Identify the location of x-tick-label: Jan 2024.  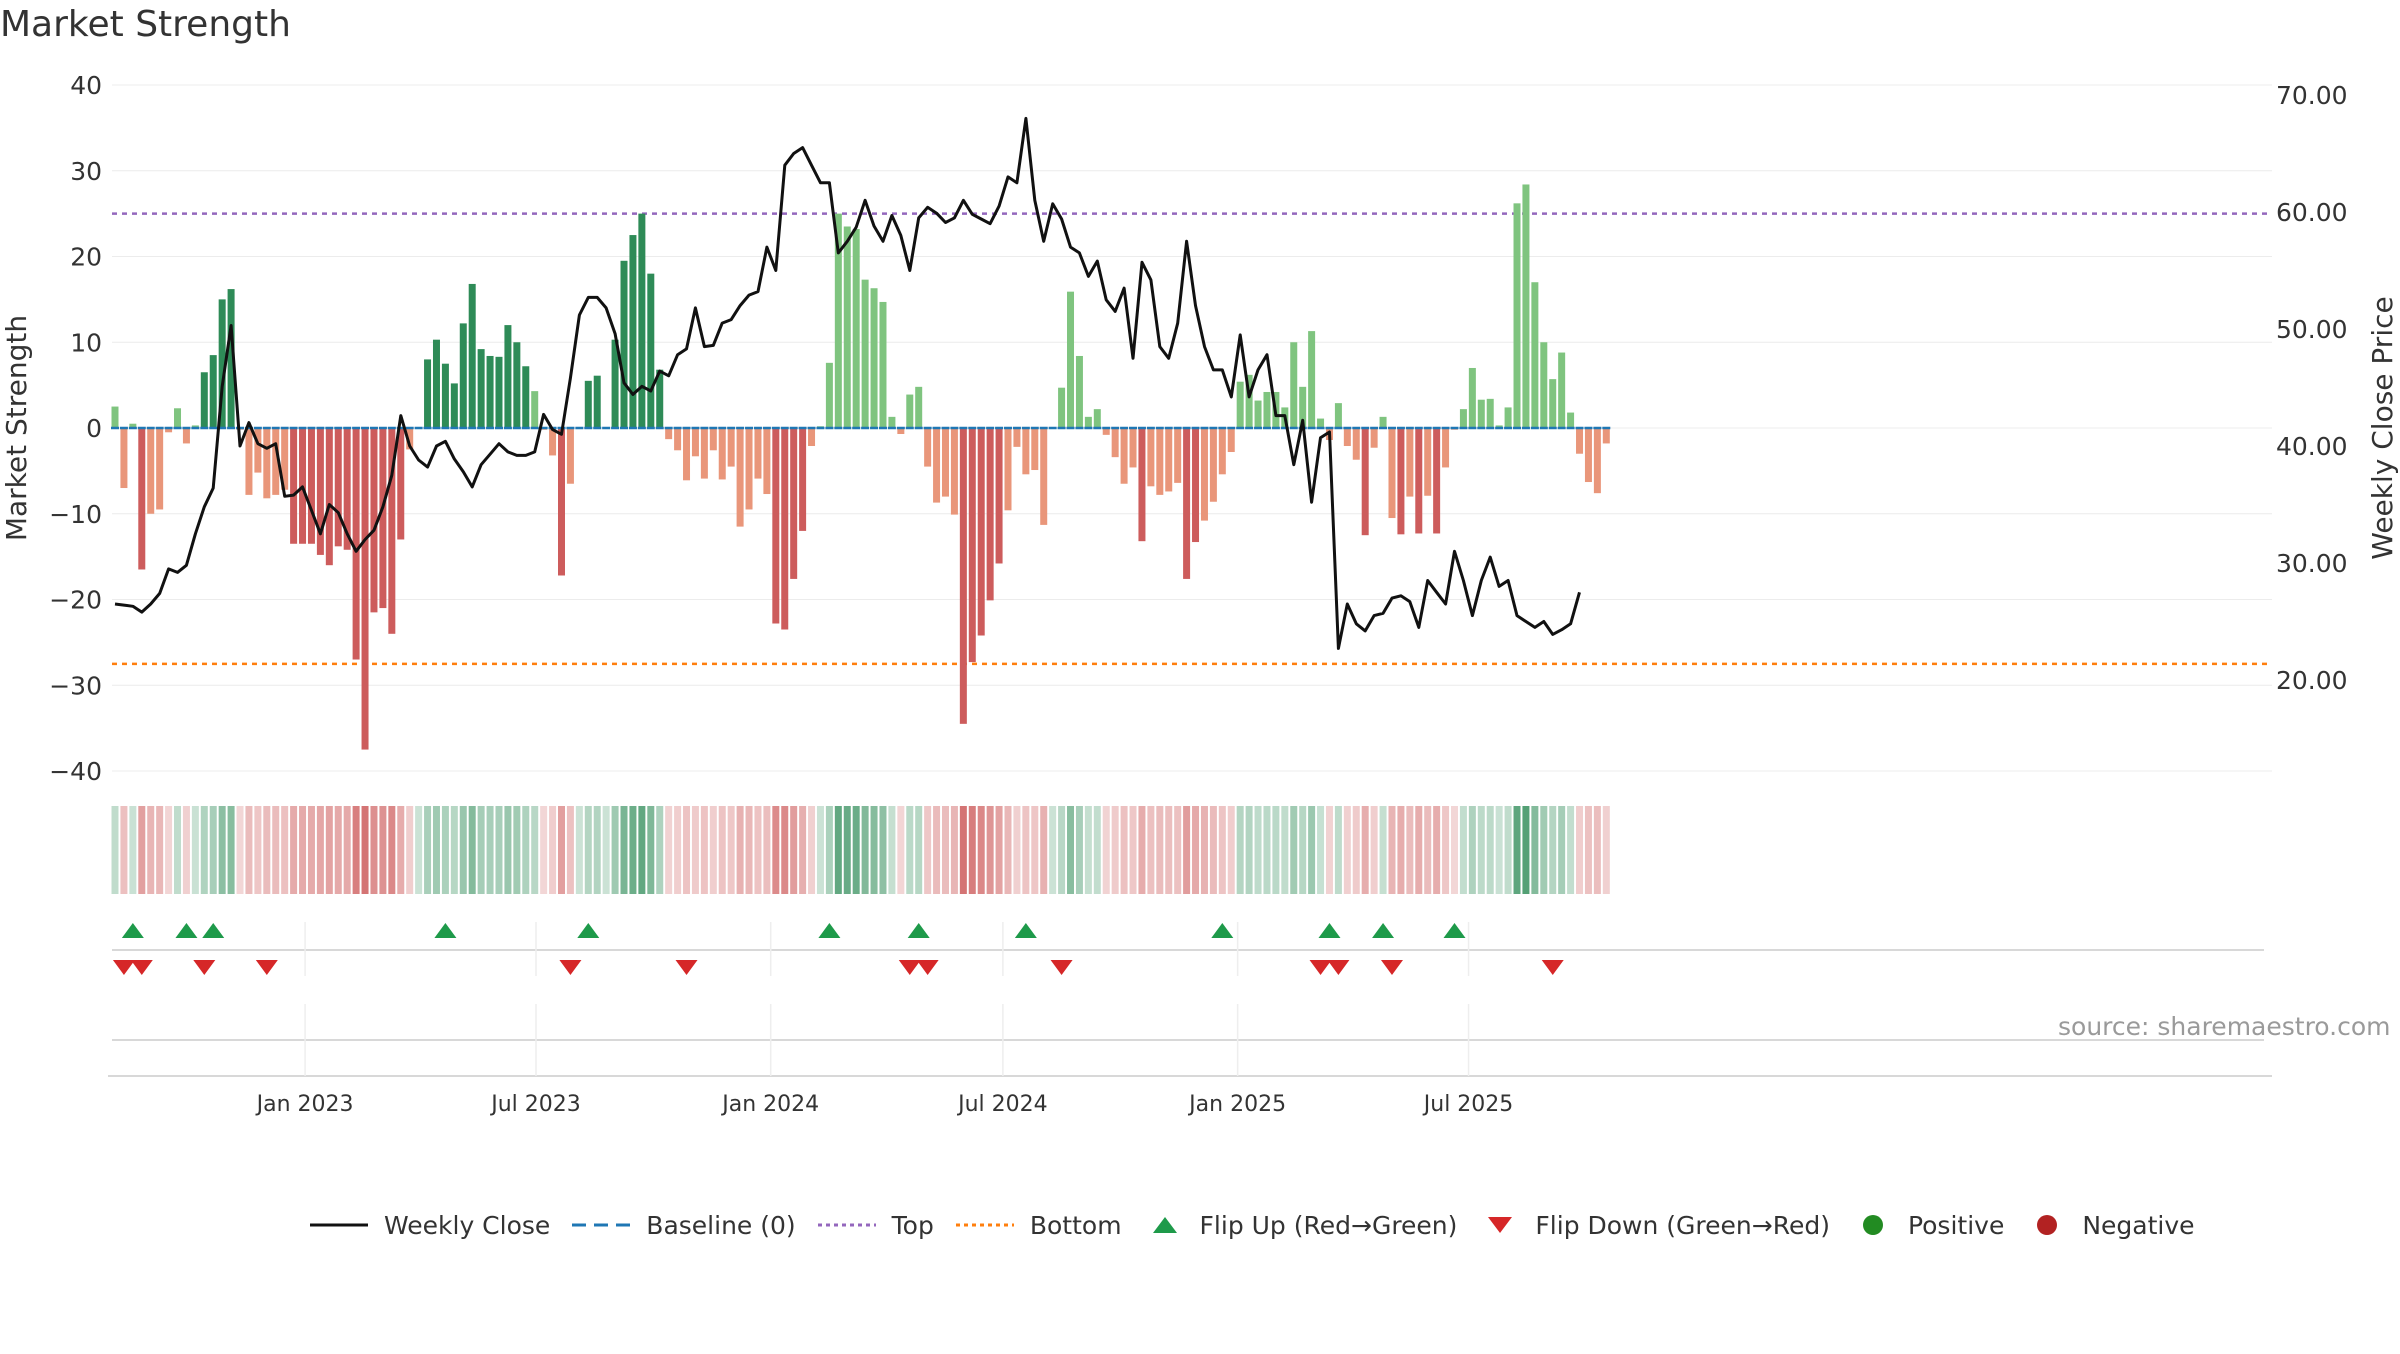
(769, 1104).